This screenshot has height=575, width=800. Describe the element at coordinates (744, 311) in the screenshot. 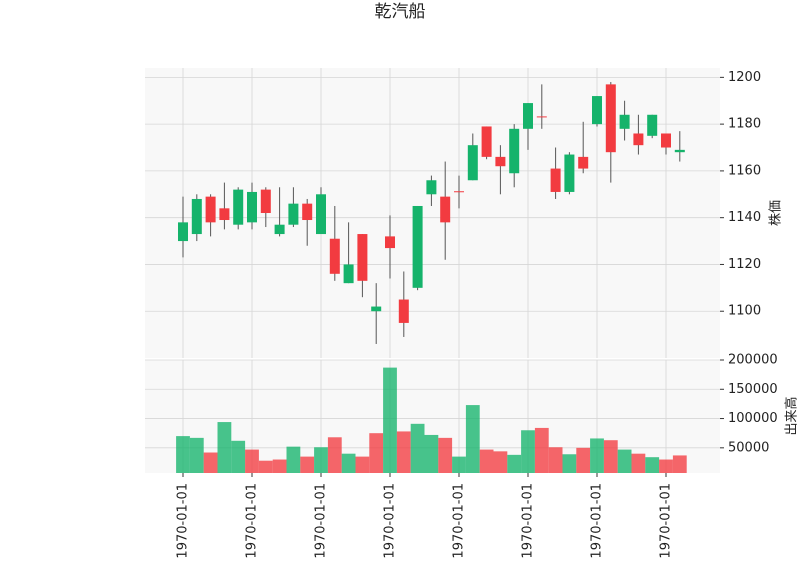

I see `y-tick-label: 1100` at that location.